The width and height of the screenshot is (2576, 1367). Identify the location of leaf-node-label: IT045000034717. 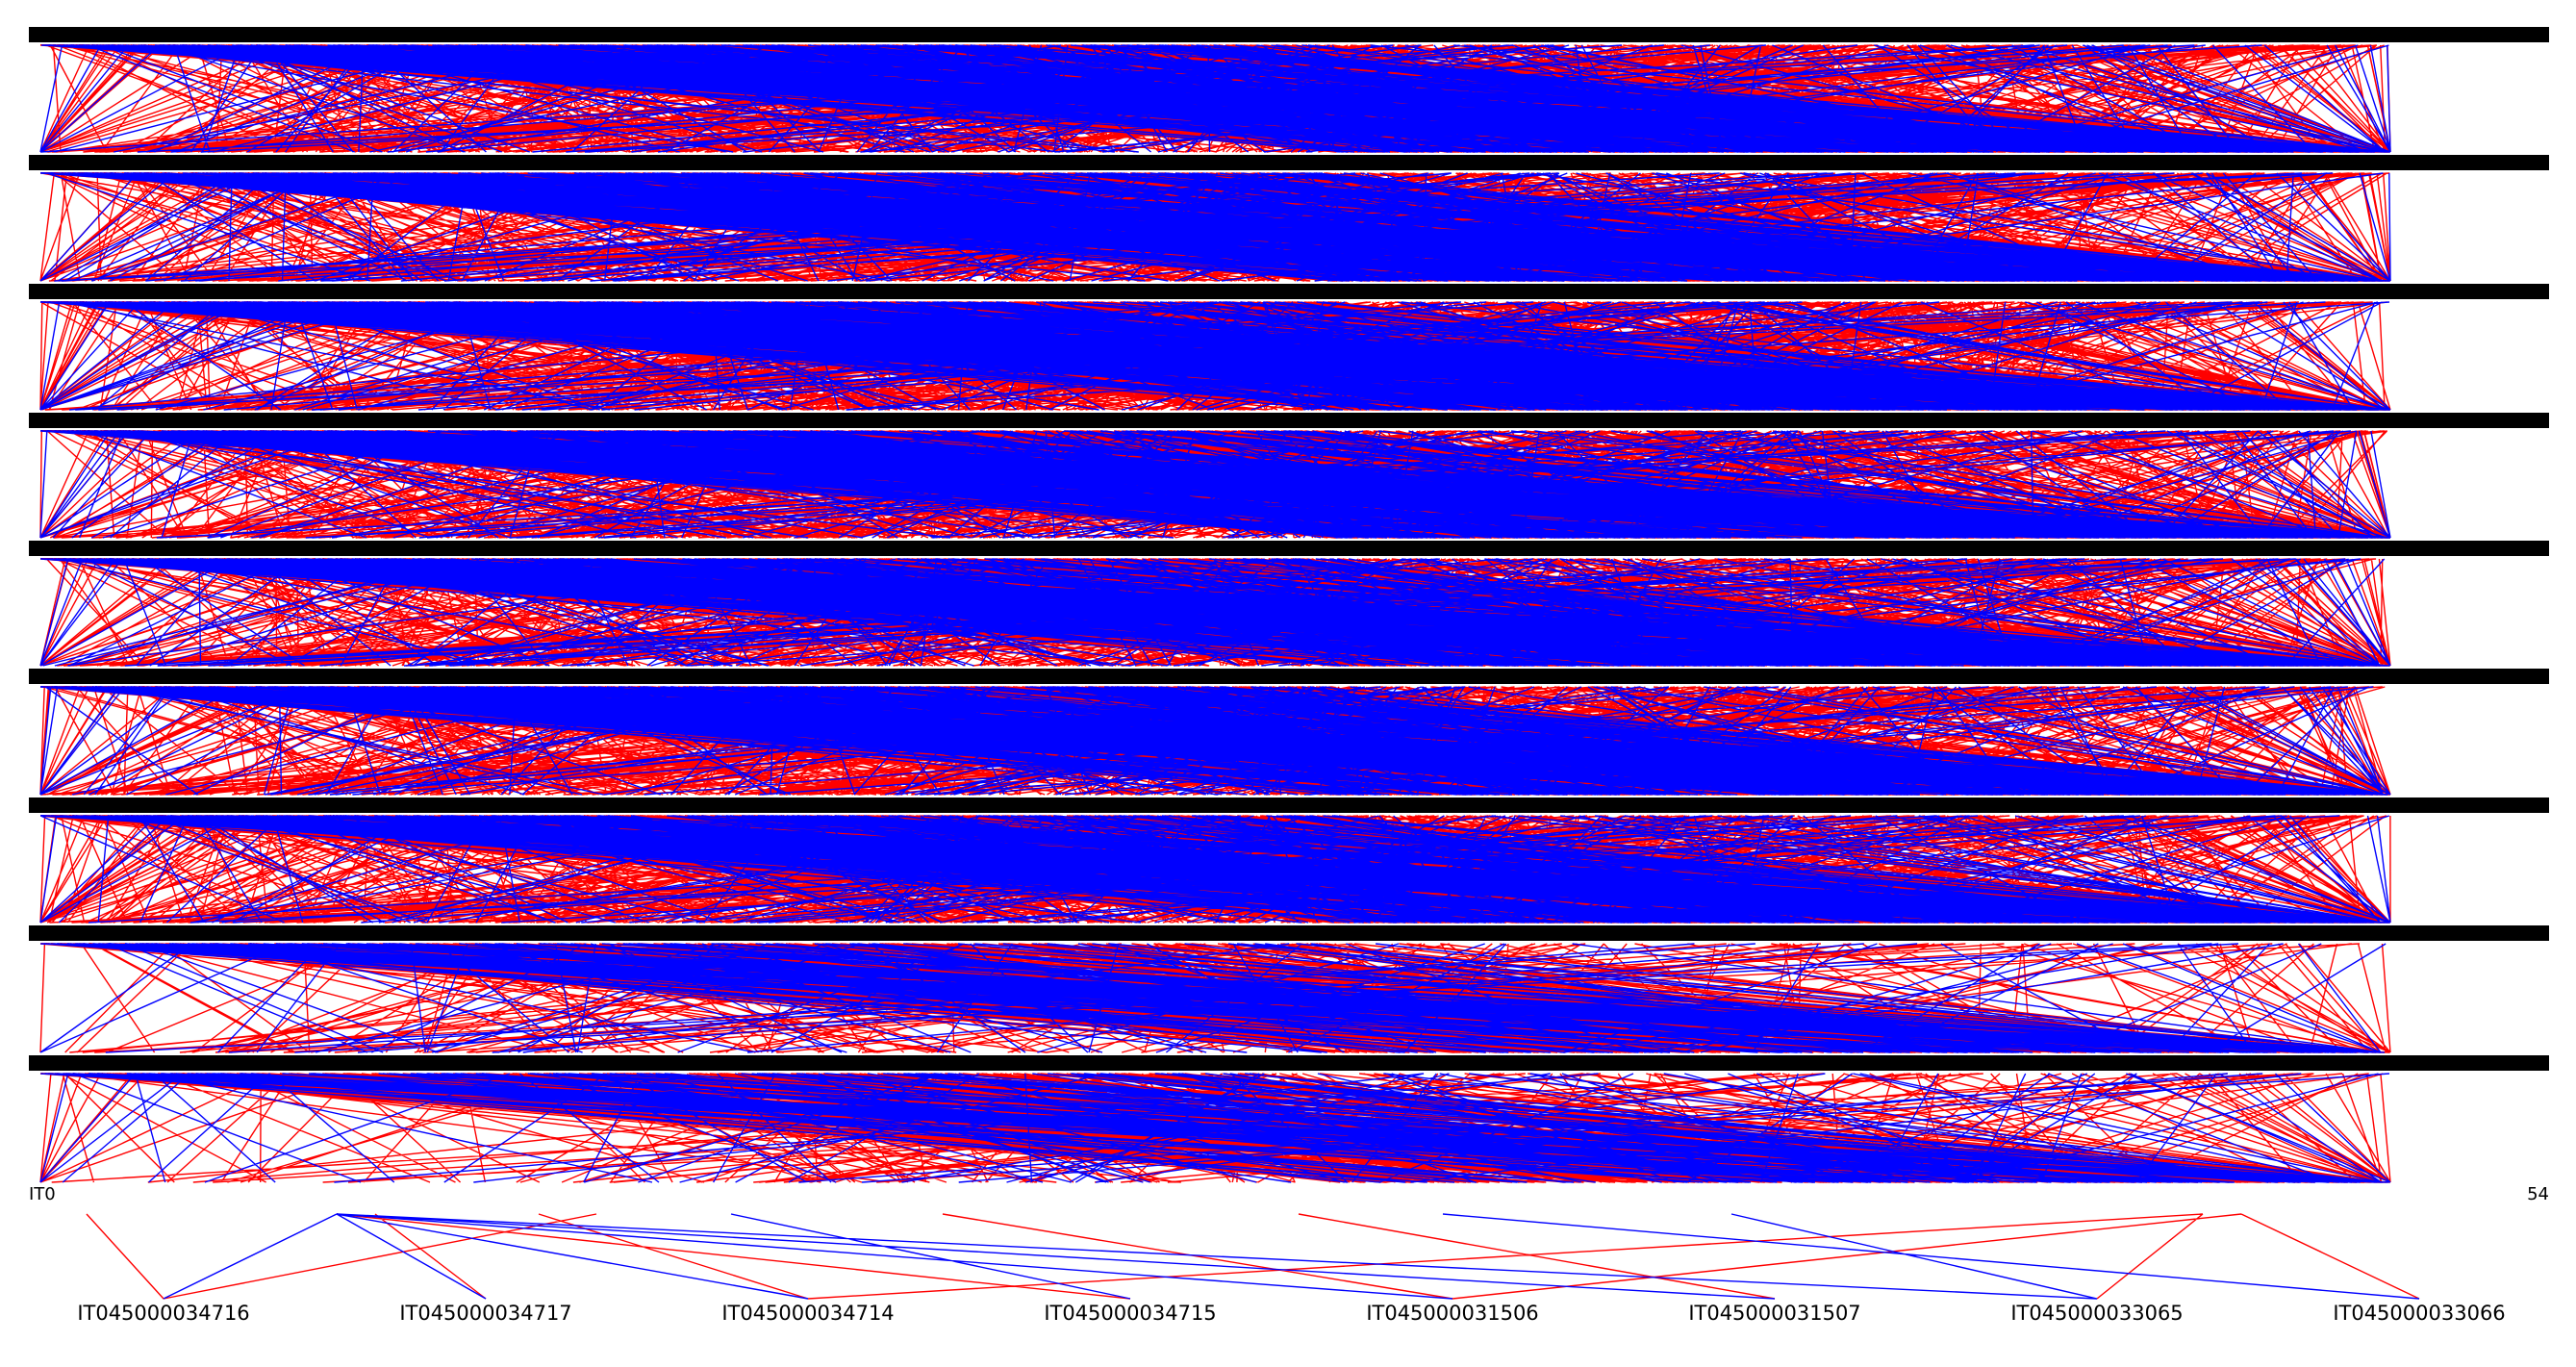
(485, 1313).